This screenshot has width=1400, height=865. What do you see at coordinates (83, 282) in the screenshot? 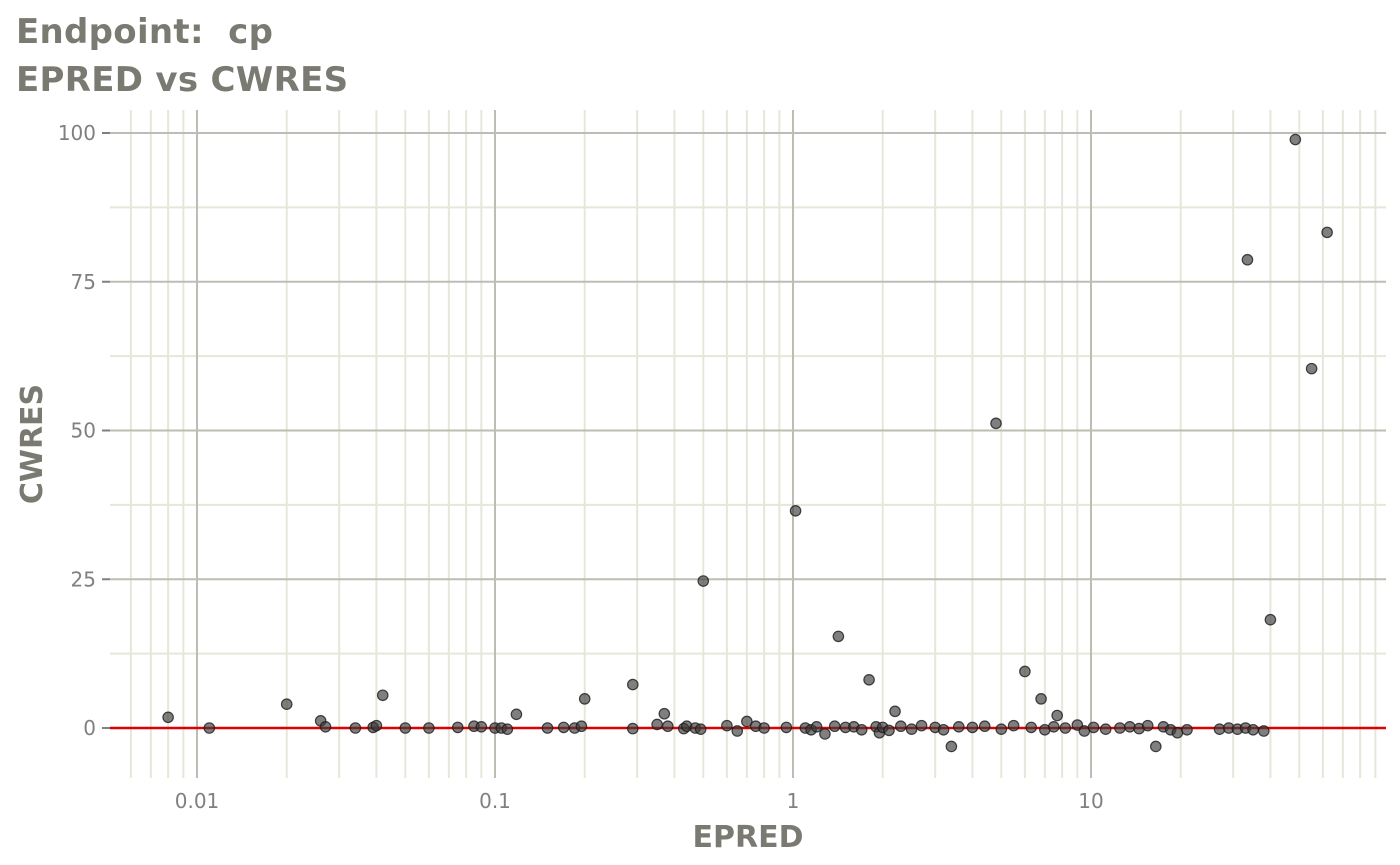
I see `y-tick-label: 75` at bounding box center [83, 282].